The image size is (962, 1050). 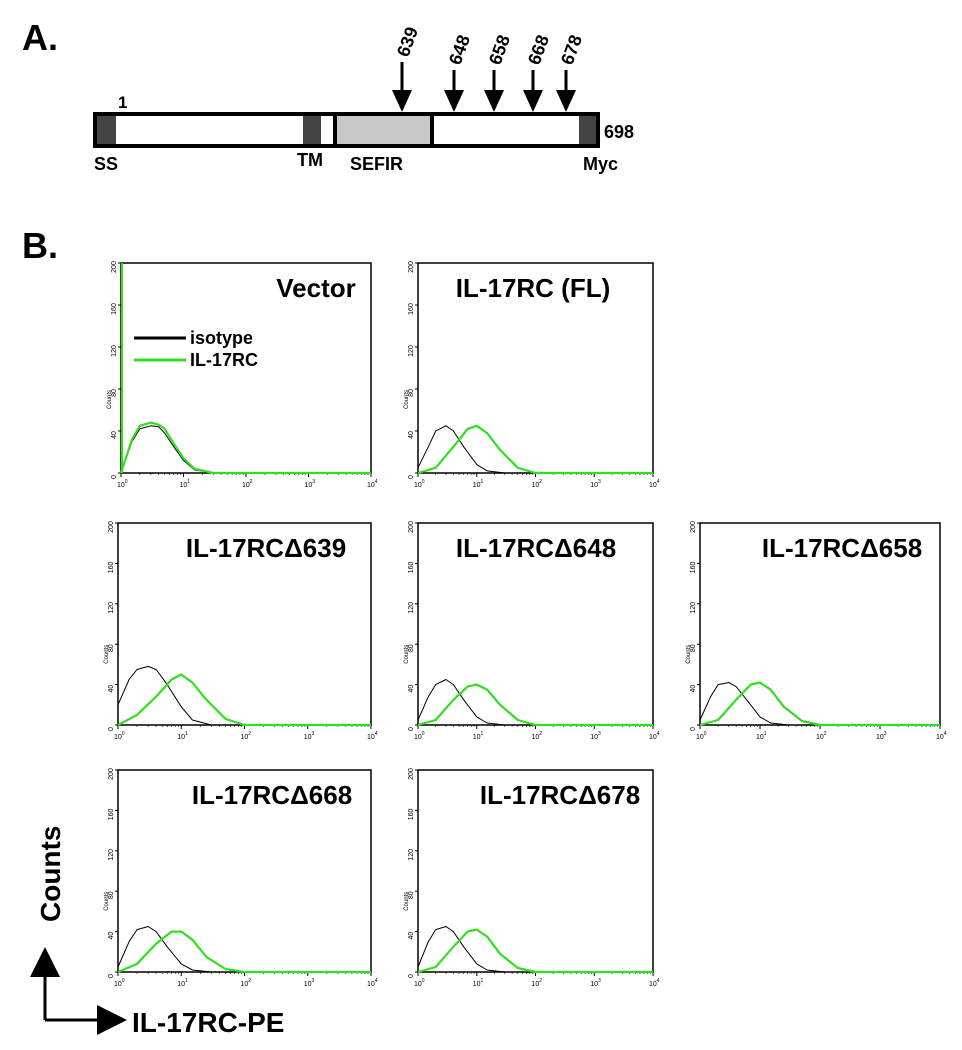 What do you see at coordinates (619, 132) in the screenshot?
I see `end-label: 698` at bounding box center [619, 132].